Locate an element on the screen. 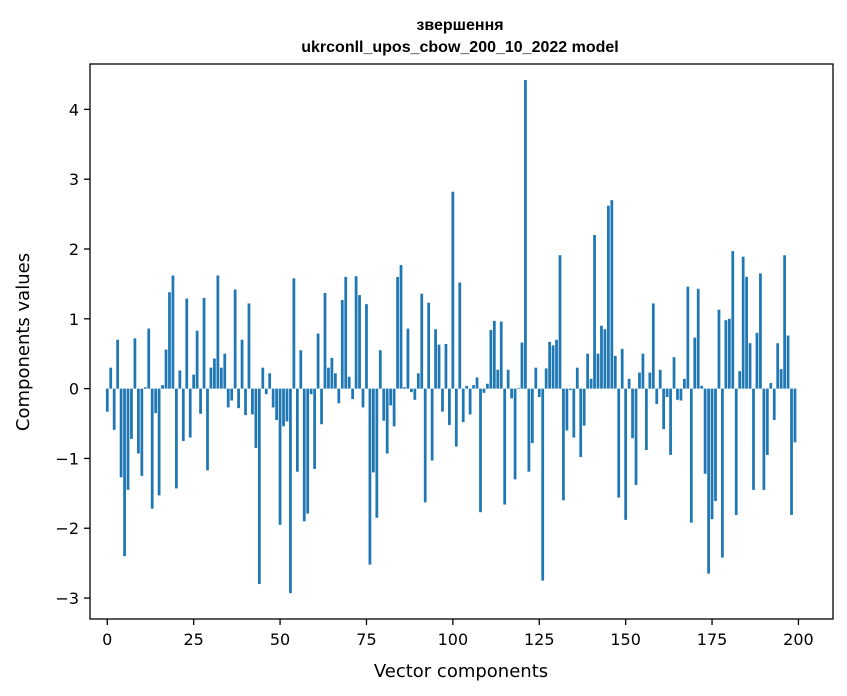 Image resolution: width=847 pixels, height=696 pixels. y-tick-label: −3 is located at coordinates (67, 598).